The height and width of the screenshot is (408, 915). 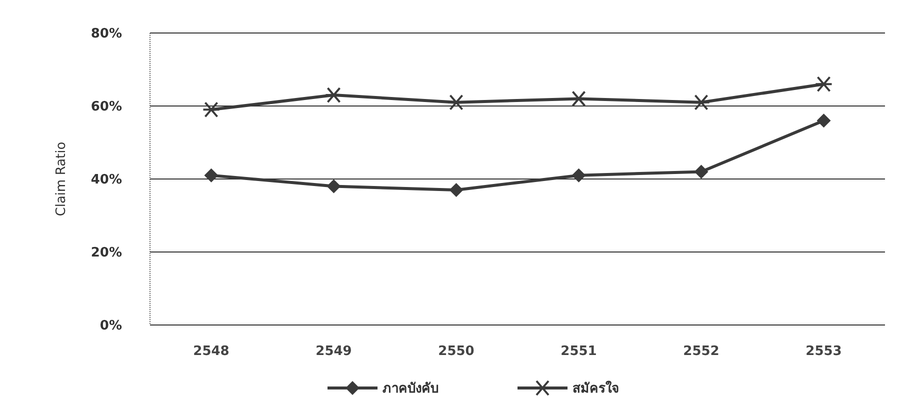 I want to click on y-tick-label: 60%, so click(x=106, y=107).